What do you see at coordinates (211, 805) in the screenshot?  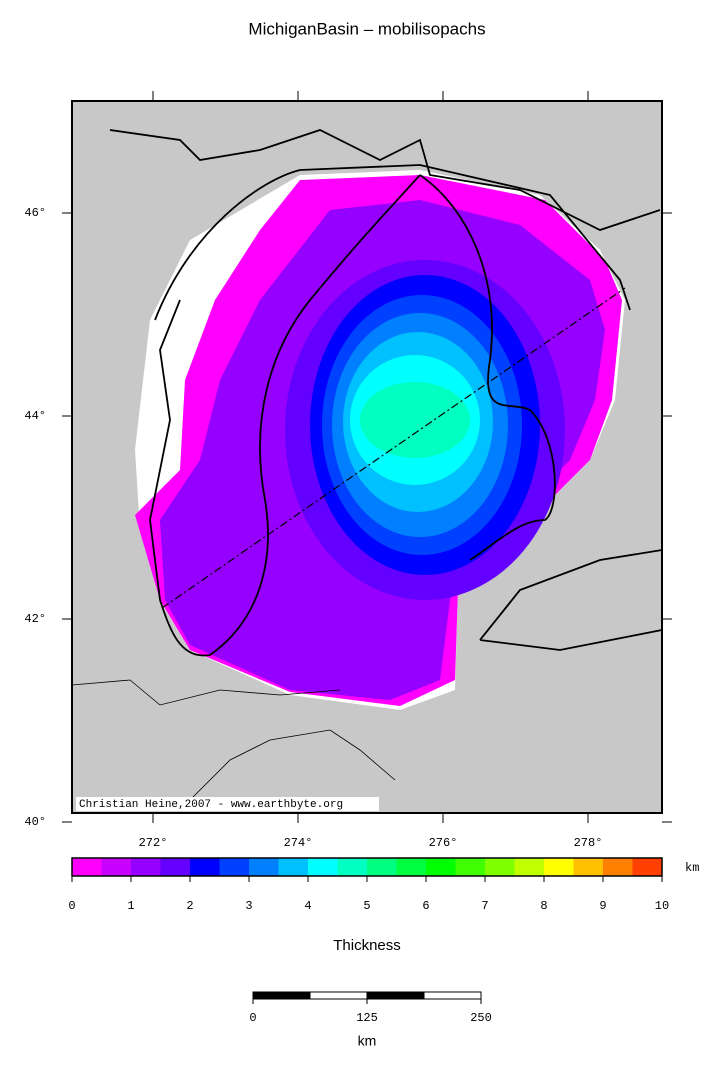 I see `credit: Christian Heine,2007 - www.earthbyte.org` at bounding box center [211, 805].